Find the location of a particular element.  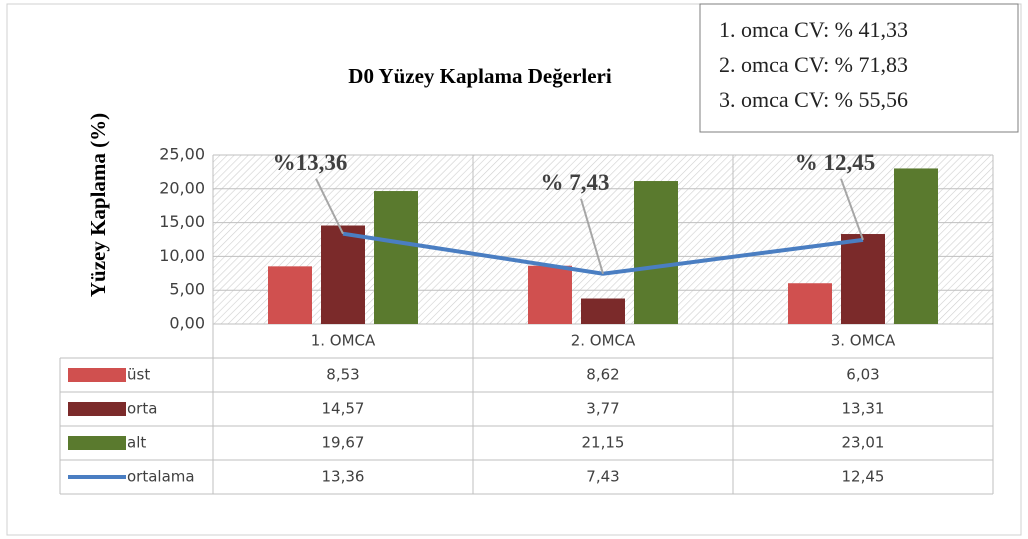

y-tick-label: 20,00 is located at coordinates (182, 187).